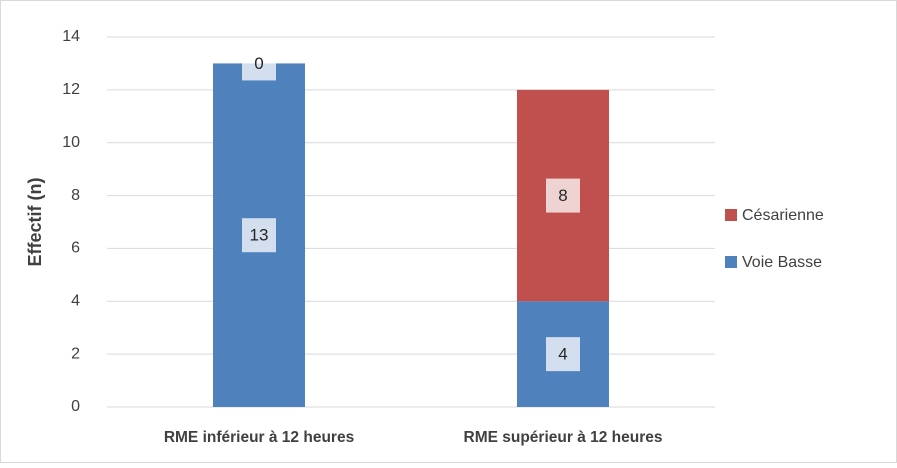 The image size is (897, 468). I want to click on y-tick-label: 12, so click(71, 89).